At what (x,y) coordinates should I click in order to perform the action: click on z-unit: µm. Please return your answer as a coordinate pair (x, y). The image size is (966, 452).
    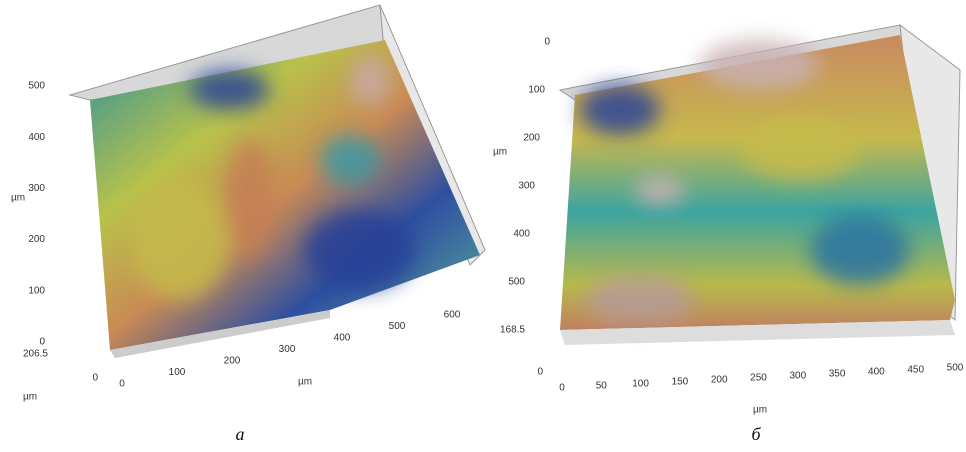
    Looking at the image, I should click on (30, 397).